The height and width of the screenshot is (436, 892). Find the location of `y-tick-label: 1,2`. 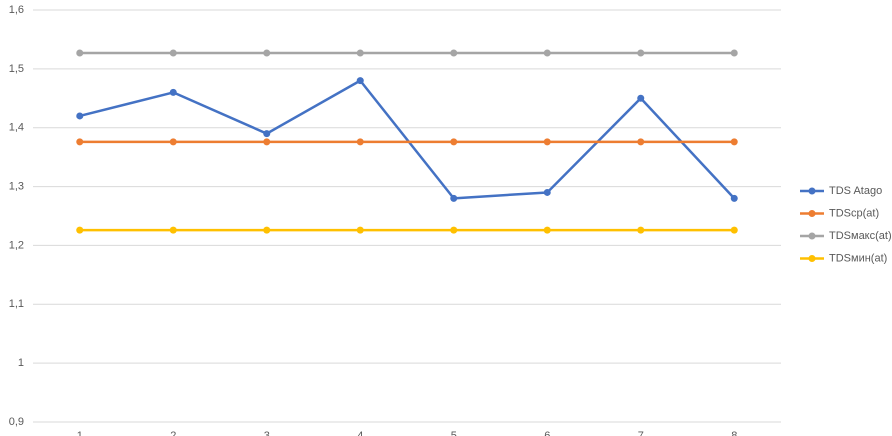

y-tick-label: 1,2 is located at coordinates (16, 245).